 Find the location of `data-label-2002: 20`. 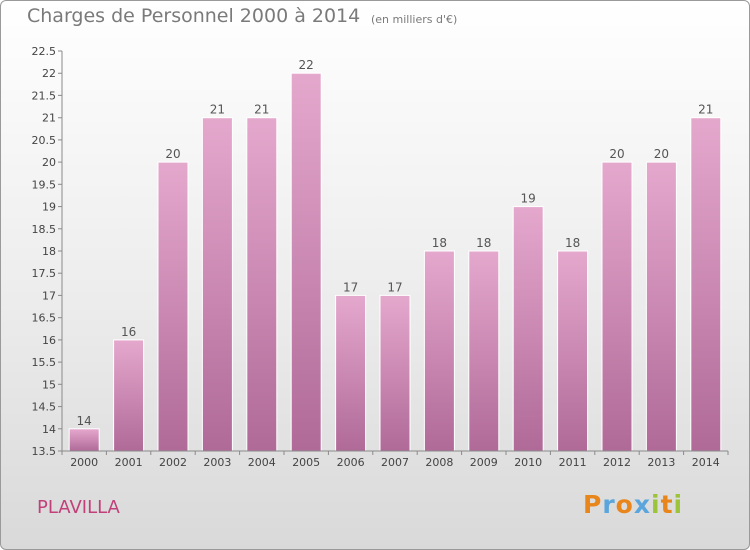

data-label-2002: 20 is located at coordinates (172, 154).